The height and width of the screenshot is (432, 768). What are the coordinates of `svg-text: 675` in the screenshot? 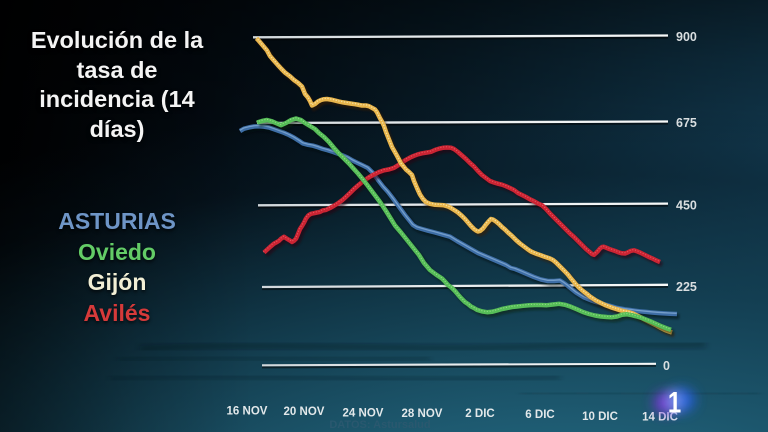 It's located at (686, 123).